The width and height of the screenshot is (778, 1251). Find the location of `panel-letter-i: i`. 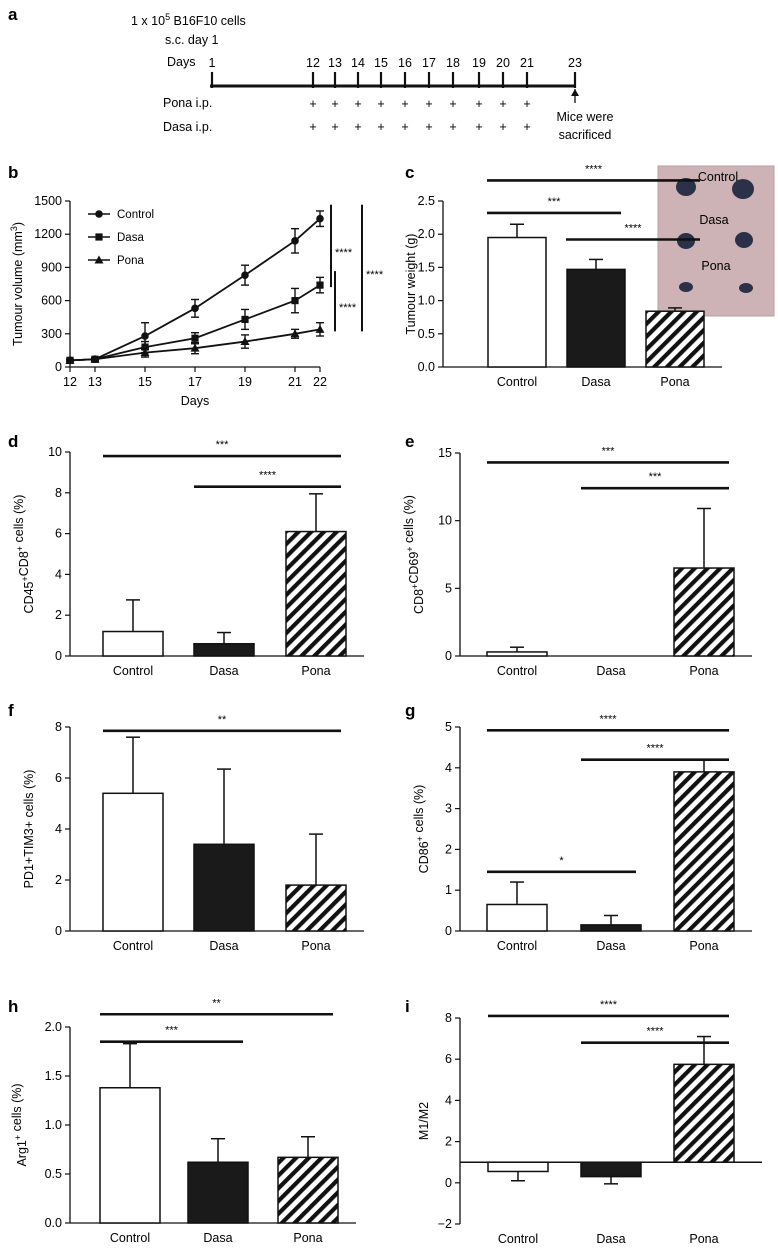

panel-letter-i: i is located at coordinates (407, 1006).